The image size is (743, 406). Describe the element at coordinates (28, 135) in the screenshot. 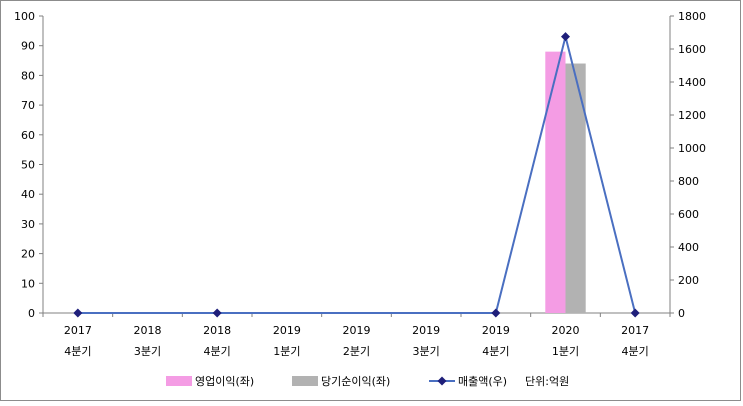

I see `left-tick-label: 60` at that location.